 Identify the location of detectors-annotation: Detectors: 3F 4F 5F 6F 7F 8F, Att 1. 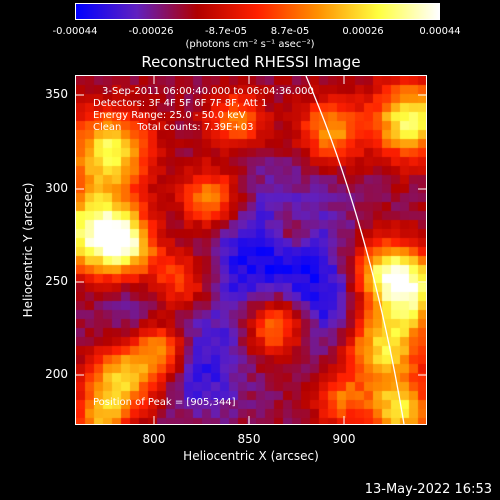
(180, 103).